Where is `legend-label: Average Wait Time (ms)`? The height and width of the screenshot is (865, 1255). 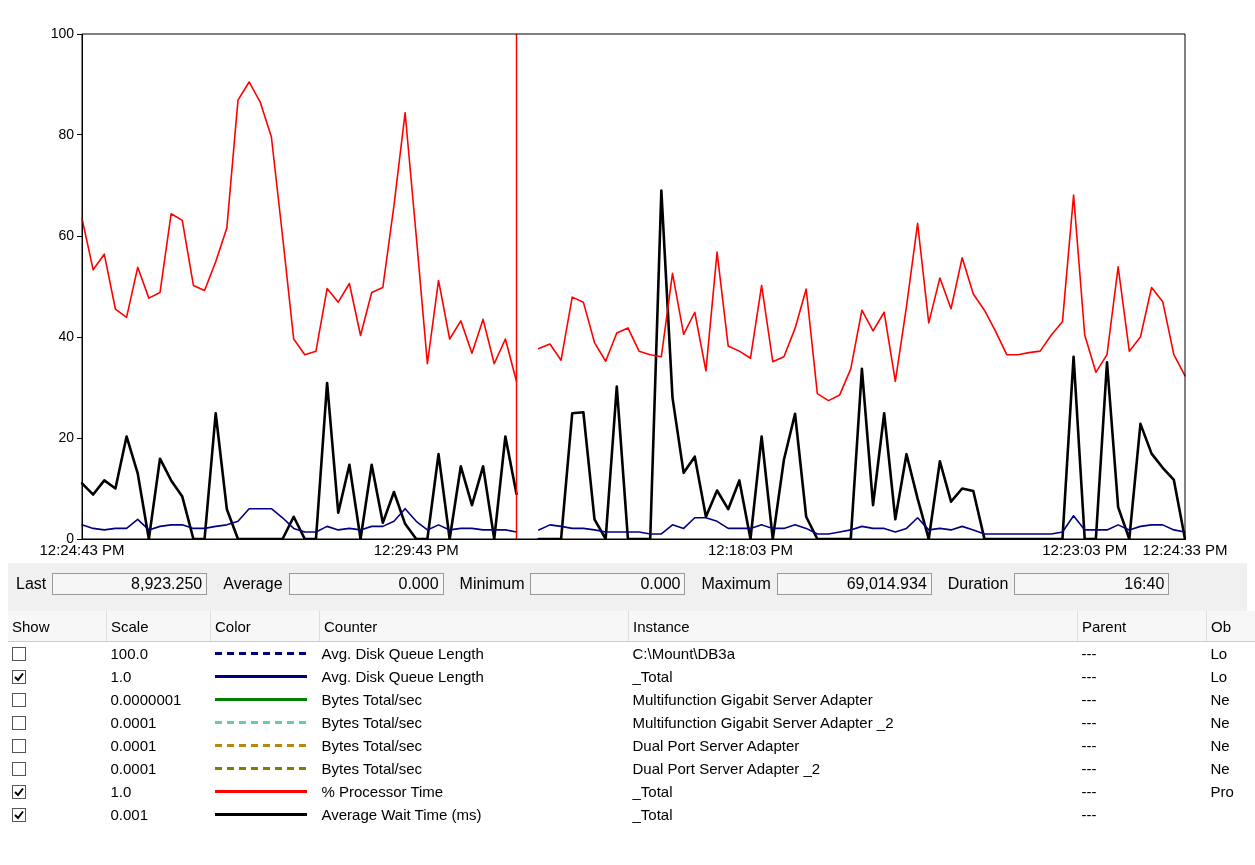 legend-label: Average Wait Time (ms) is located at coordinates (401, 815).